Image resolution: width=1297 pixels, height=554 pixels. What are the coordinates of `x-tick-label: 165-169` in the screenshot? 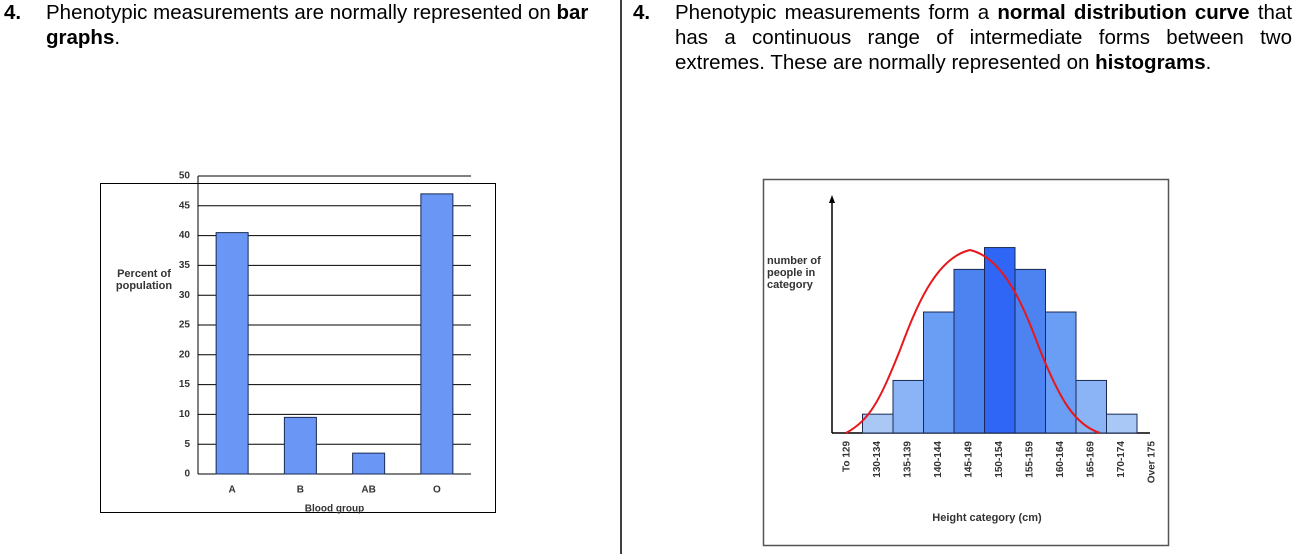 It's located at (1091, 459).